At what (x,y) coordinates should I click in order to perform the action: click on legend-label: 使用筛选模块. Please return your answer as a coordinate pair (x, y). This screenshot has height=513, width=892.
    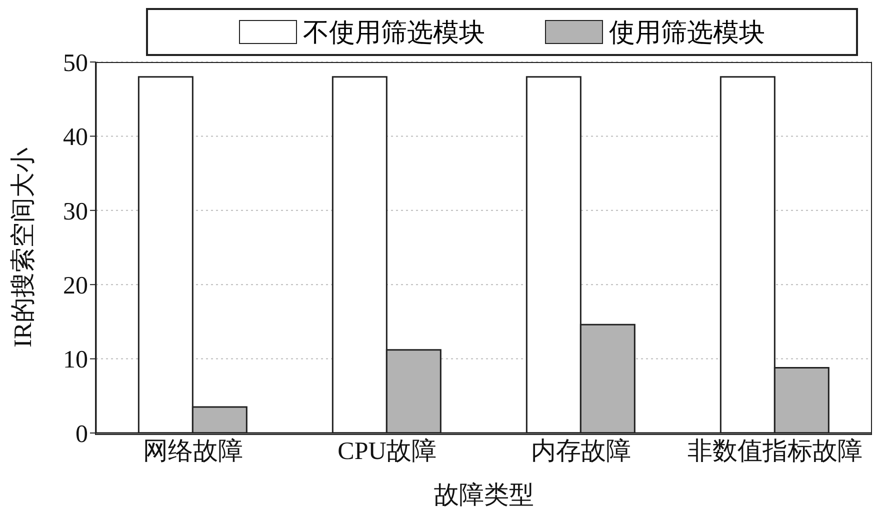
    Looking at the image, I should click on (687, 32).